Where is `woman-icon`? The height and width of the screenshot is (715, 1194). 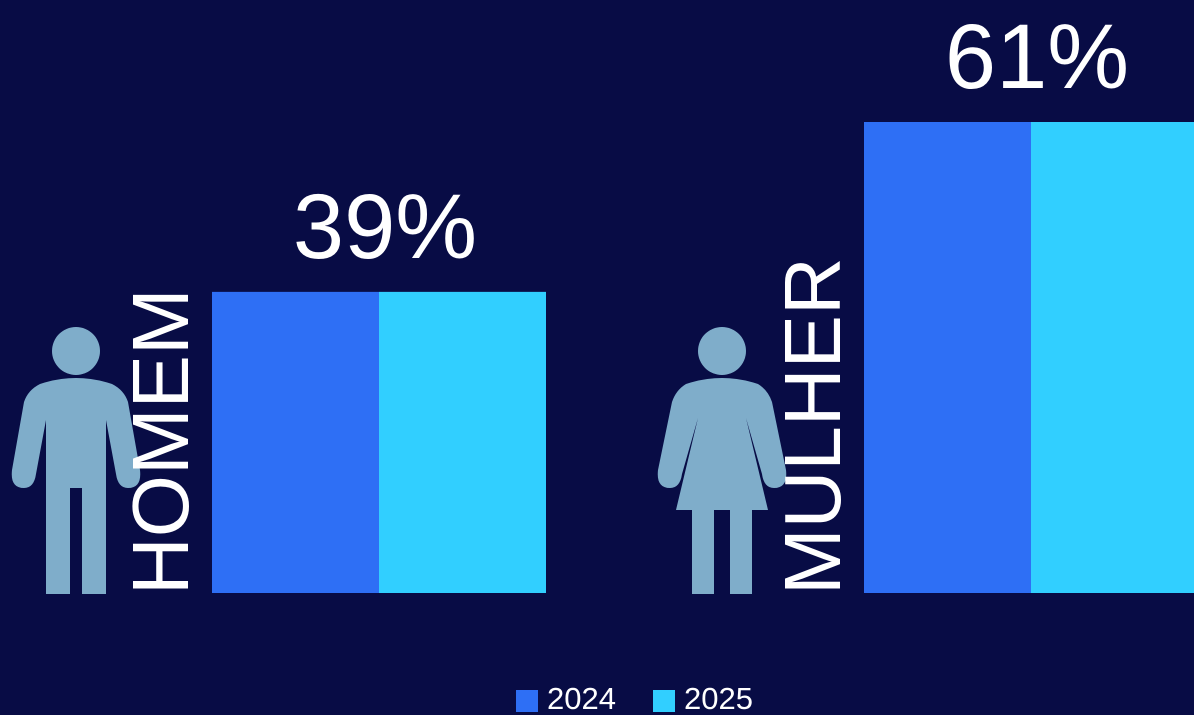
woman-icon is located at coordinates (722, 460).